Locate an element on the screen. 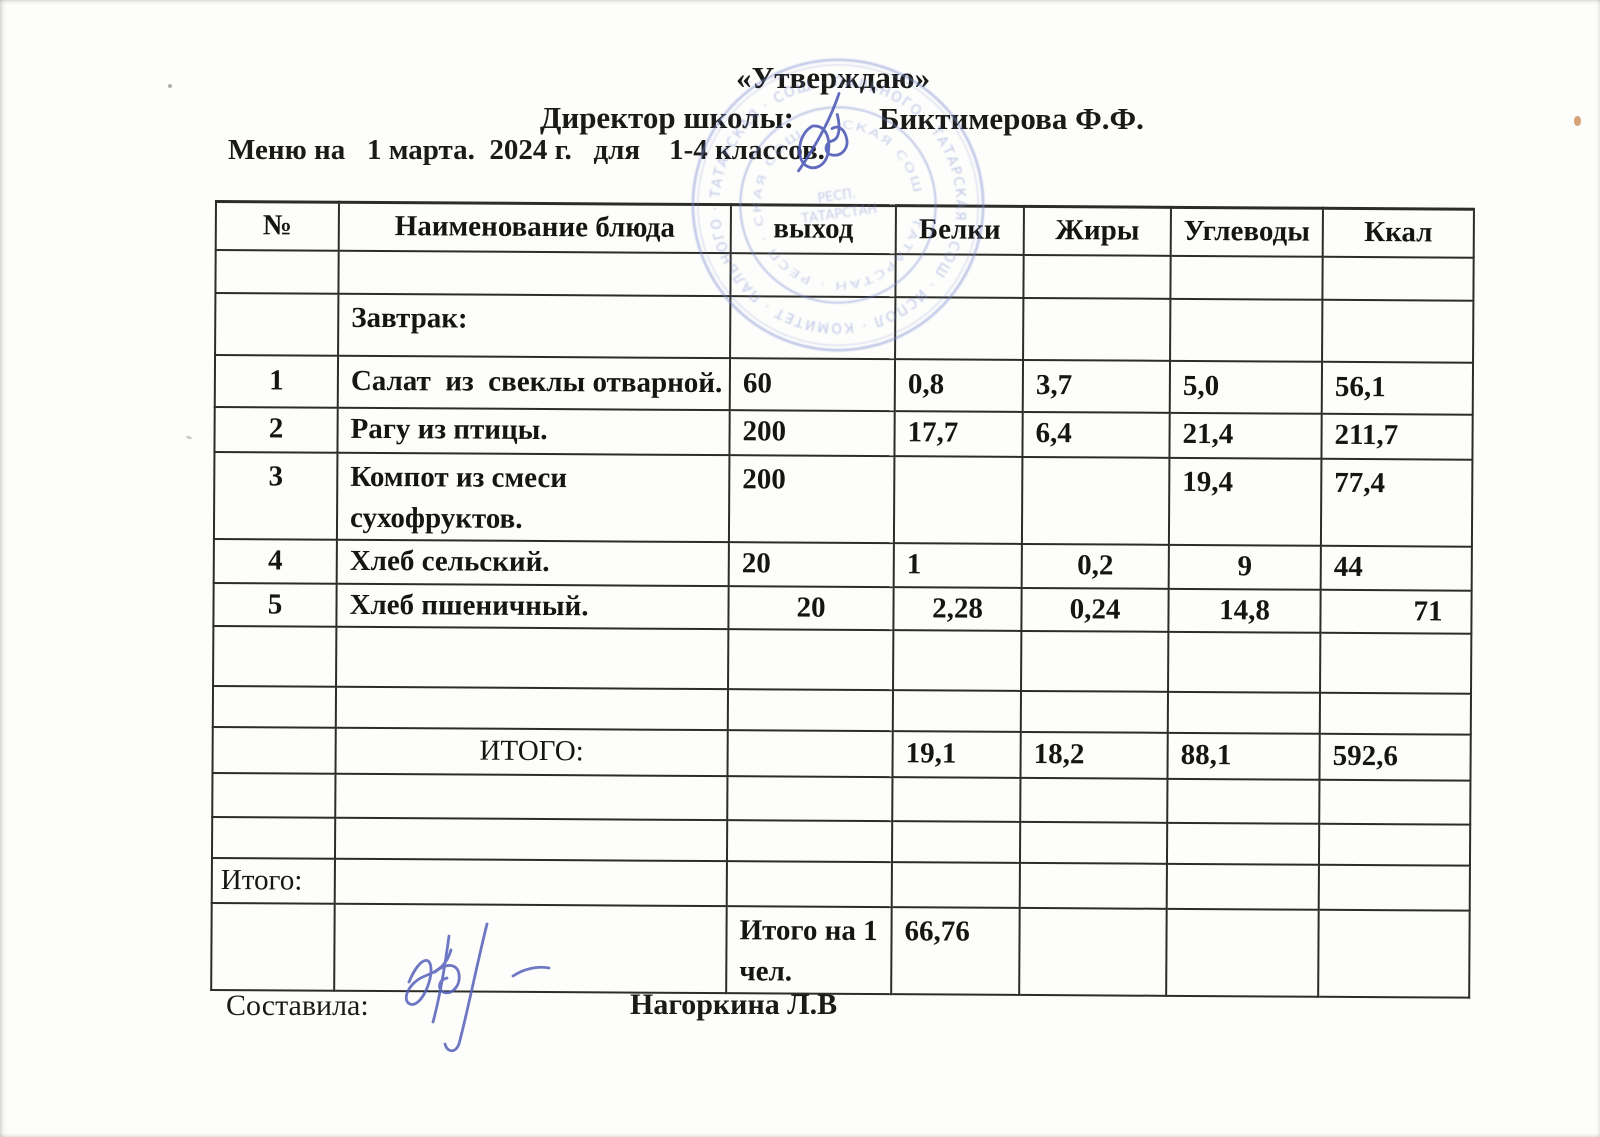  table-row: 3 Компот из смеси сухофруктов. 200 19,4 77,4 is located at coordinates (843, 499).